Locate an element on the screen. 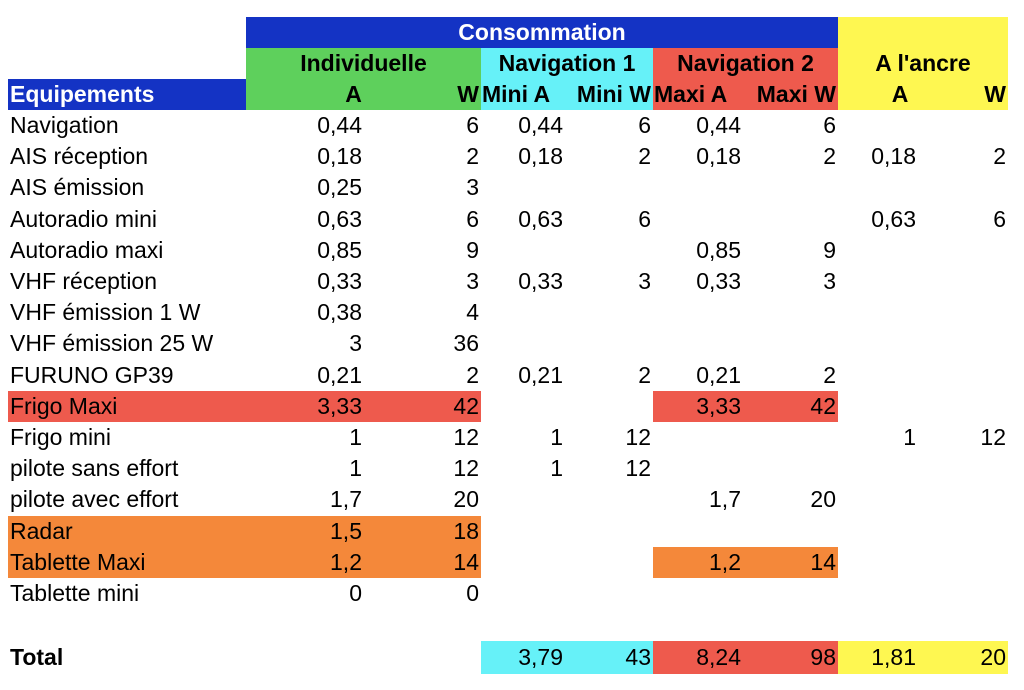 This screenshot has height=690, width=1024. ind-a-cell: 1,2 is located at coordinates (346, 561).